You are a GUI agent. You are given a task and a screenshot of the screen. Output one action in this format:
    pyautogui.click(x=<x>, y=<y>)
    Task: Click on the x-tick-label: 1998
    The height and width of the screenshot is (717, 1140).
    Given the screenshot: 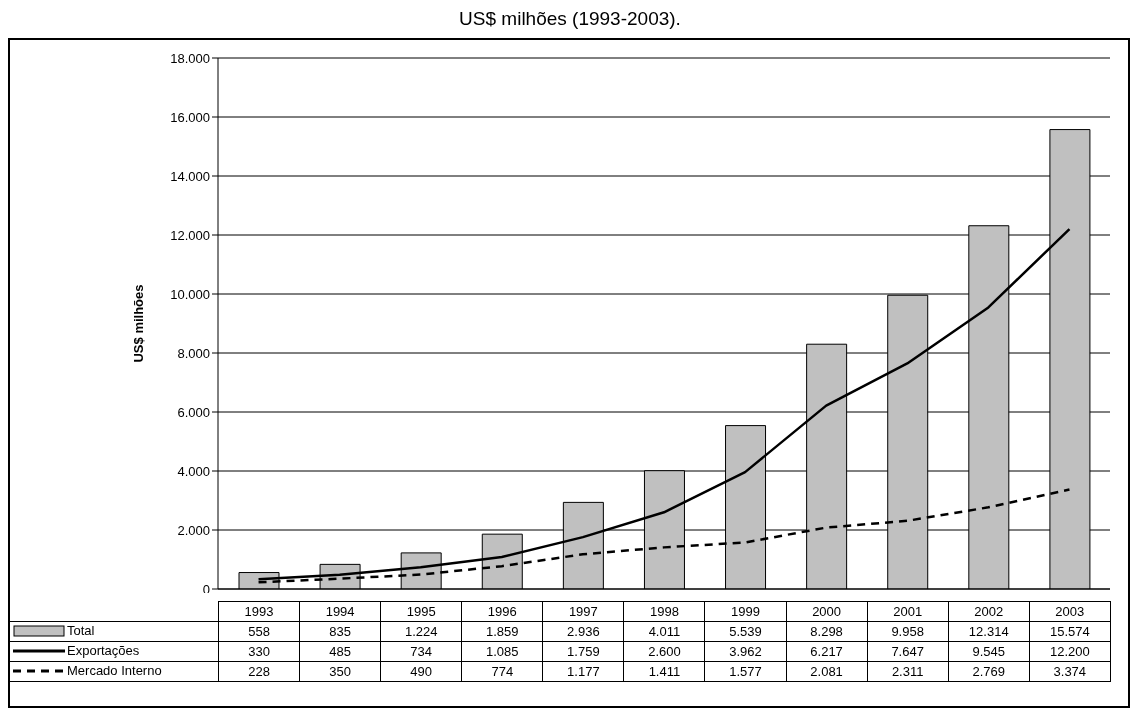 What is the action you would take?
    pyautogui.click(x=664, y=611)
    